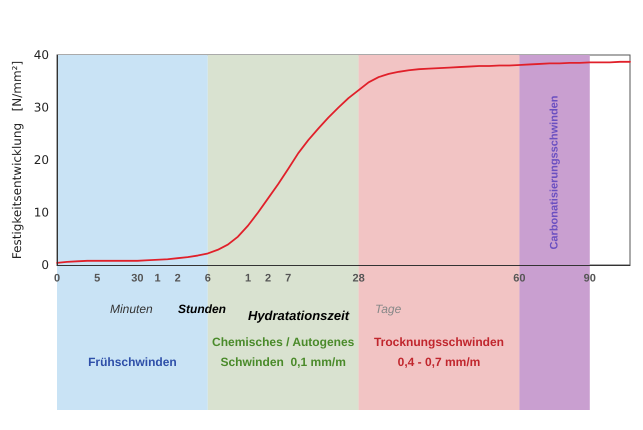 Image resolution: width=643 pixels, height=430 pixels. I want to click on band-label: Chemisches / Autogenes Schwinden 0,1 mm/m, so click(283, 352).